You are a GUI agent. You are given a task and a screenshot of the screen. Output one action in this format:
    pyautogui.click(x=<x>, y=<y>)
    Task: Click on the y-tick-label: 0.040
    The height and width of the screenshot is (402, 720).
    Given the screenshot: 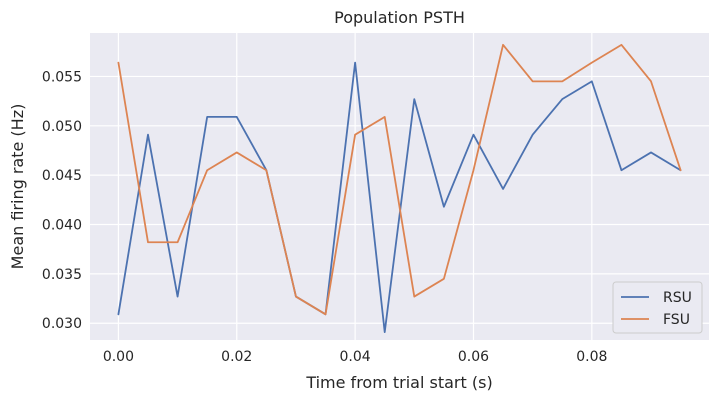 What is the action you would take?
    pyautogui.click(x=62, y=226)
    